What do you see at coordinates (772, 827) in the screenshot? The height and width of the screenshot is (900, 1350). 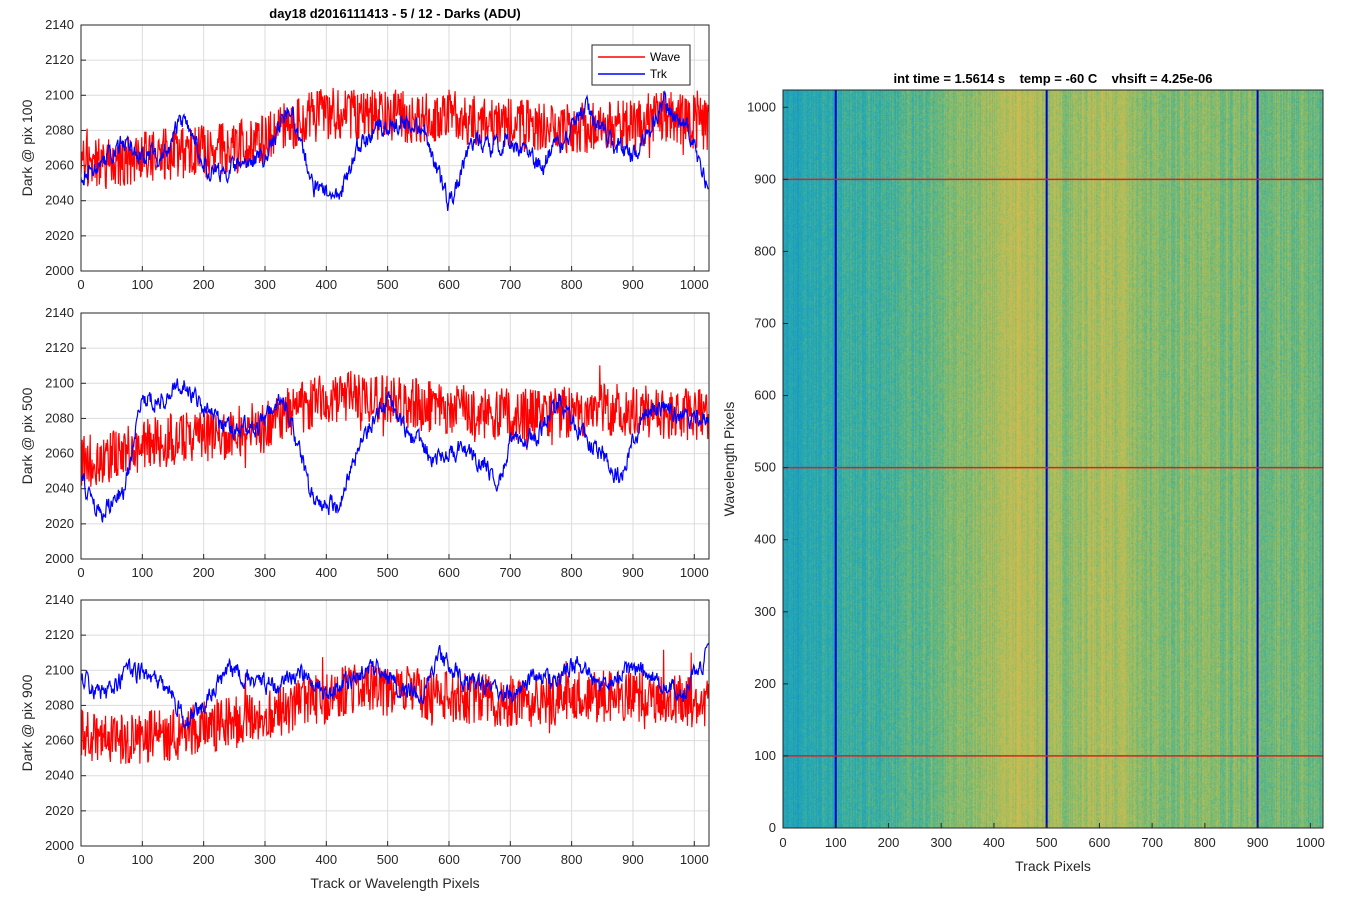 I see `y-tick-label: 0` at bounding box center [772, 827].